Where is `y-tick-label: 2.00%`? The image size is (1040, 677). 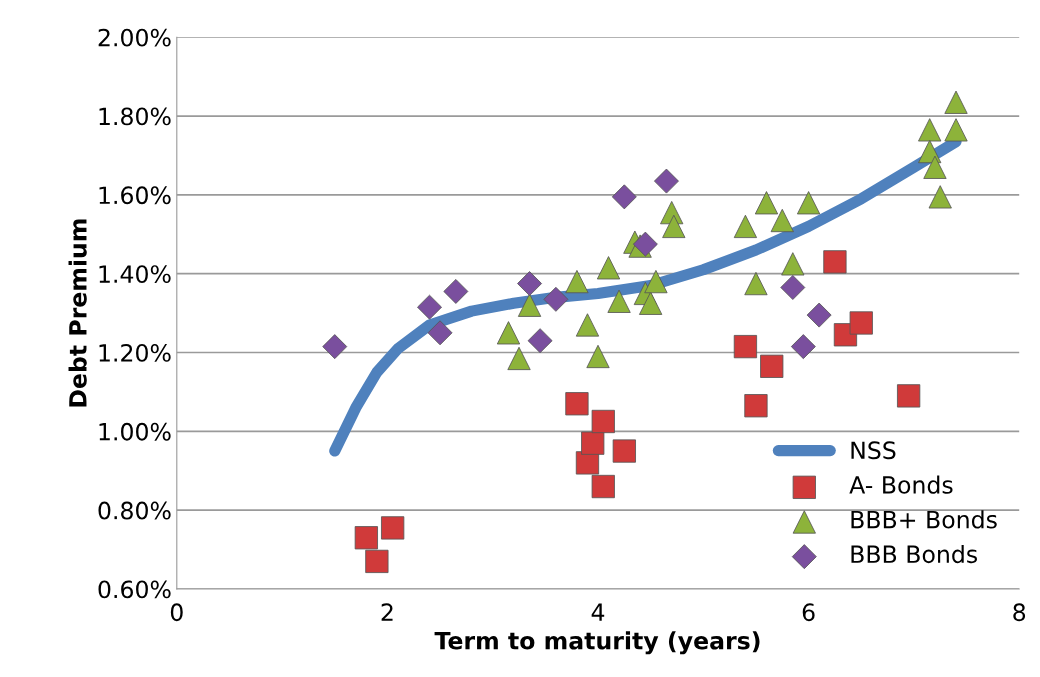
y-tick-label: 2.00% is located at coordinates (134, 37).